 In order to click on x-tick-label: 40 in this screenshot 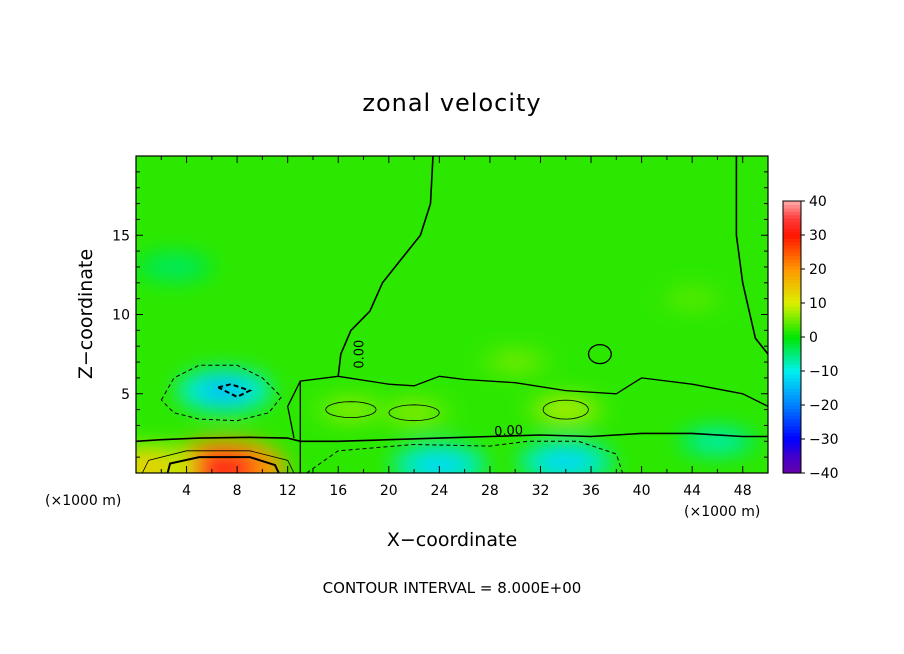, I will do `click(642, 491)`.